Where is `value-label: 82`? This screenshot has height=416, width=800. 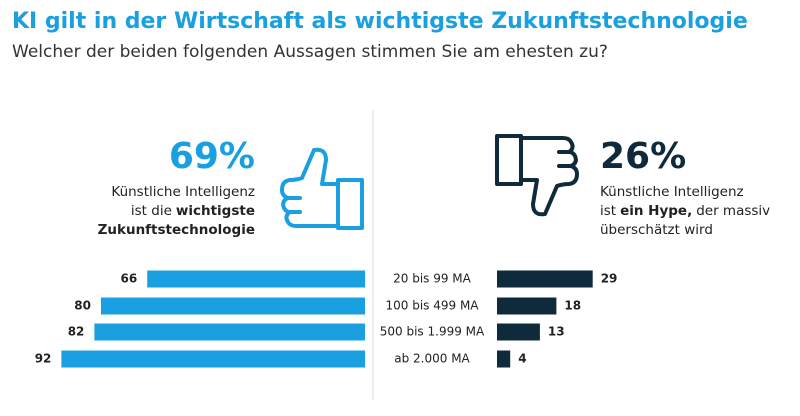 value-label: 82 is located at coordinates (76, 332).